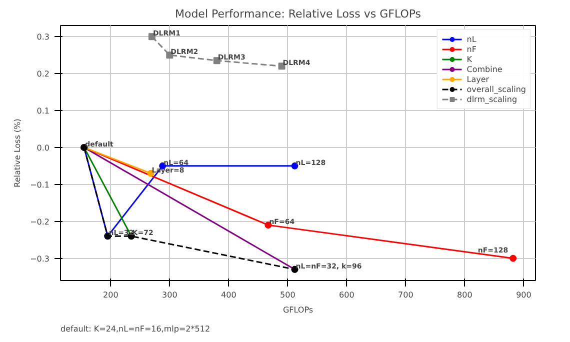 The height and width of the screenshot is (342, 570). Describe the element at coordinates (228, 295) in the screenshot. I see `x-tick-label: 400` at that location.